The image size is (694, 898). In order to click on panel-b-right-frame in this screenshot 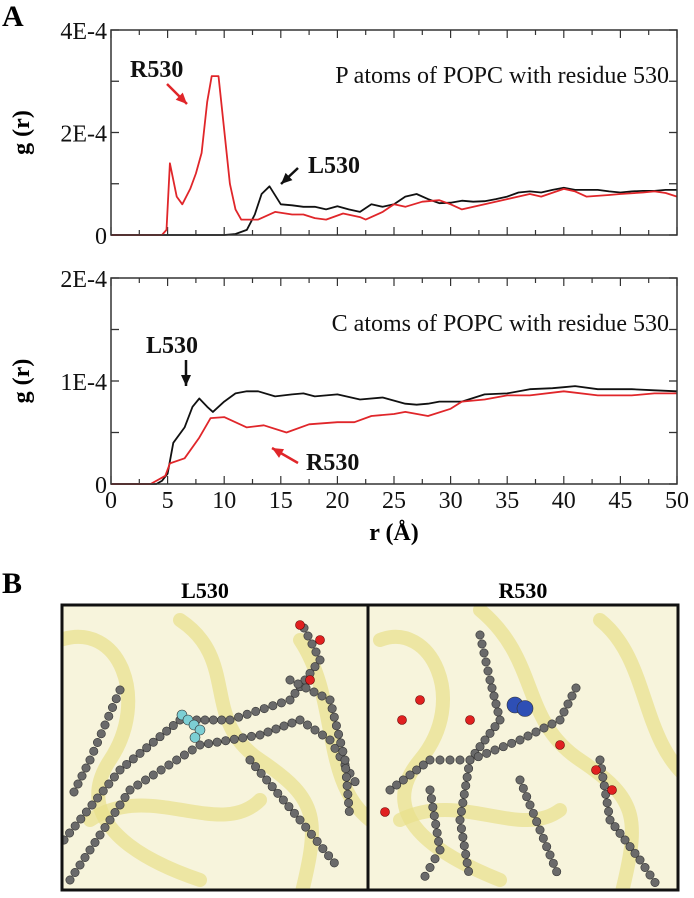, I will do `click(523, 747)`.